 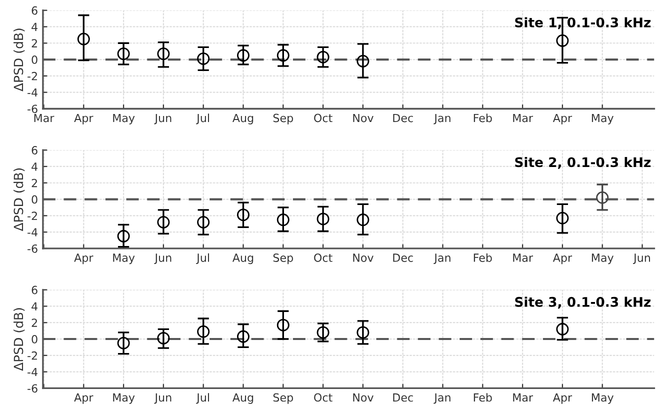 What do you see at coordinates (583, 23) in the screenshot?
I see `chart-title: Site 1, 0.1-0.3 kHz` at bounding box center [583, 23].